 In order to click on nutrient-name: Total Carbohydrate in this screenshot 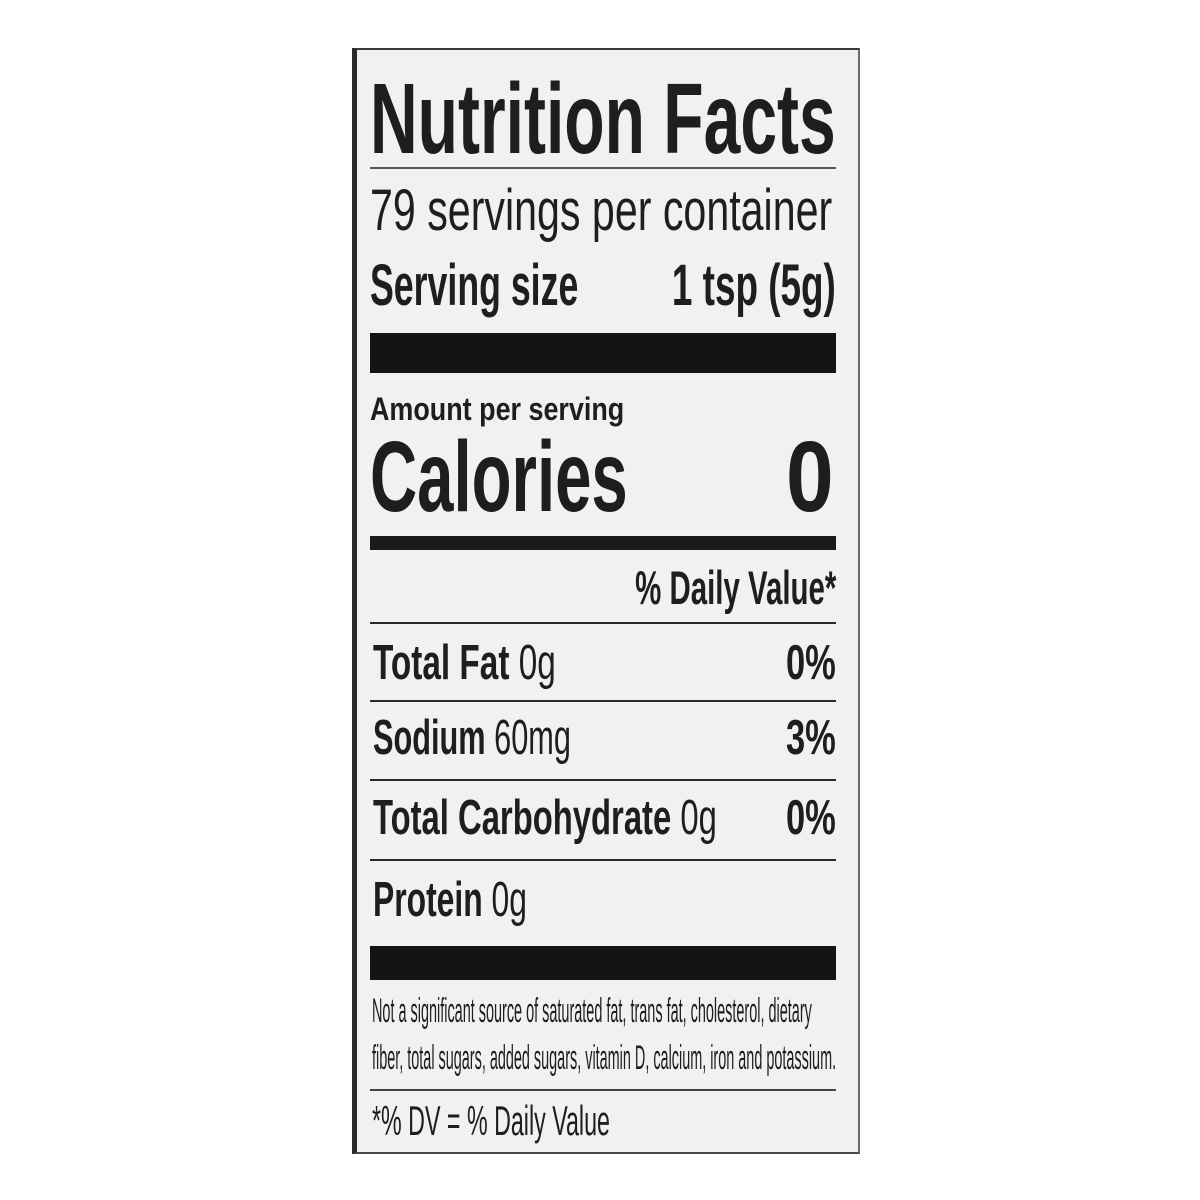, I will do `click(522, 818)`.